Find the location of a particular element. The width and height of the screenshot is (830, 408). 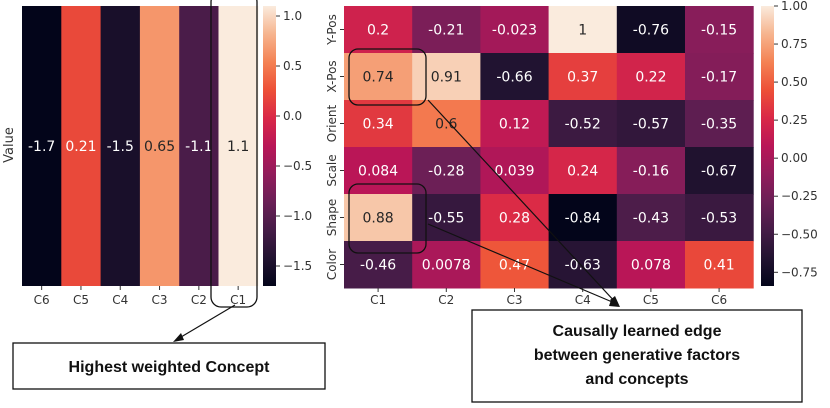

left-cell-c1 is located at coordinates (238, 146).